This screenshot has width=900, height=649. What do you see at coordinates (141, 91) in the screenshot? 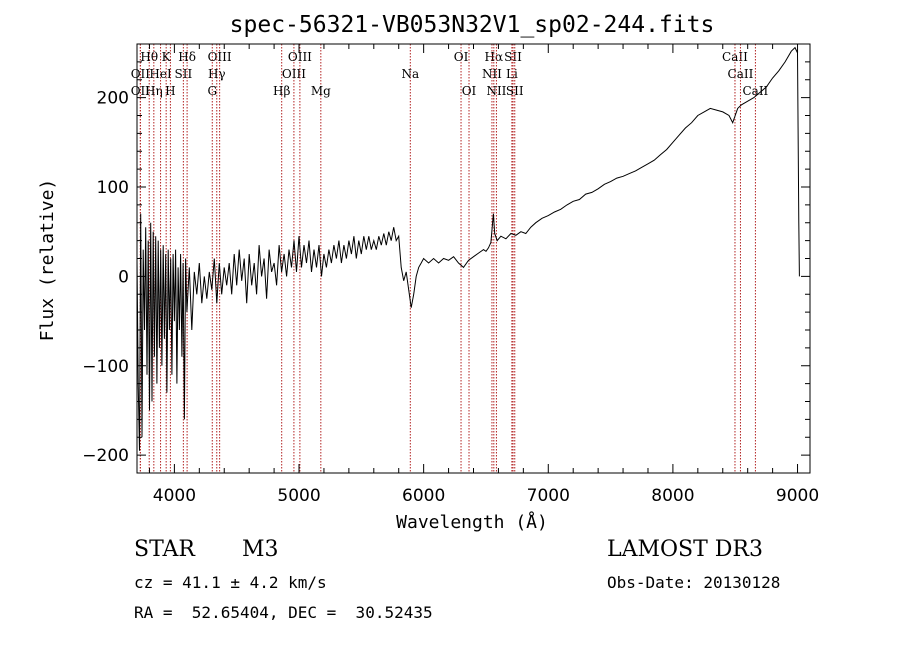
I see `spectral-line-label: OII` at bounding box center [141, 91].